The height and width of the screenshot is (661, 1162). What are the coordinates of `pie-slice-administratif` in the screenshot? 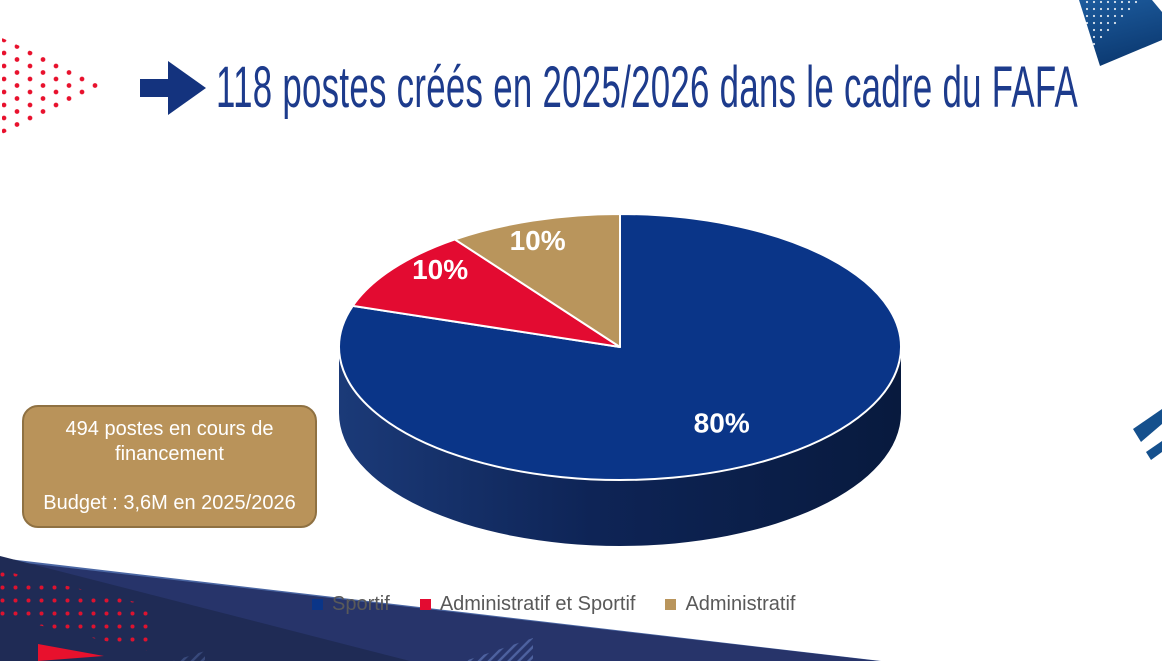 It's located at (537, 280).